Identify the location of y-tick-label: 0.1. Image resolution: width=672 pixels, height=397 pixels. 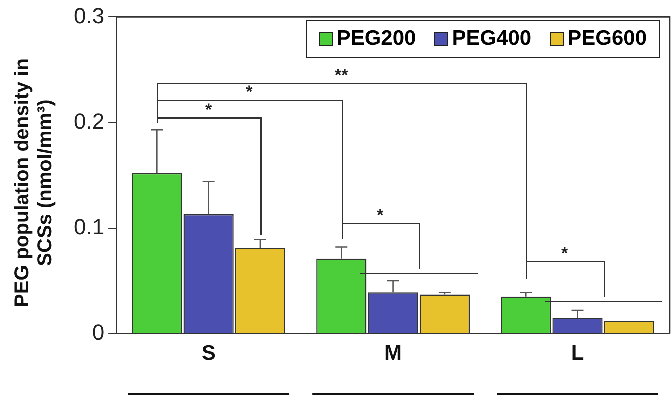
(89, 227).